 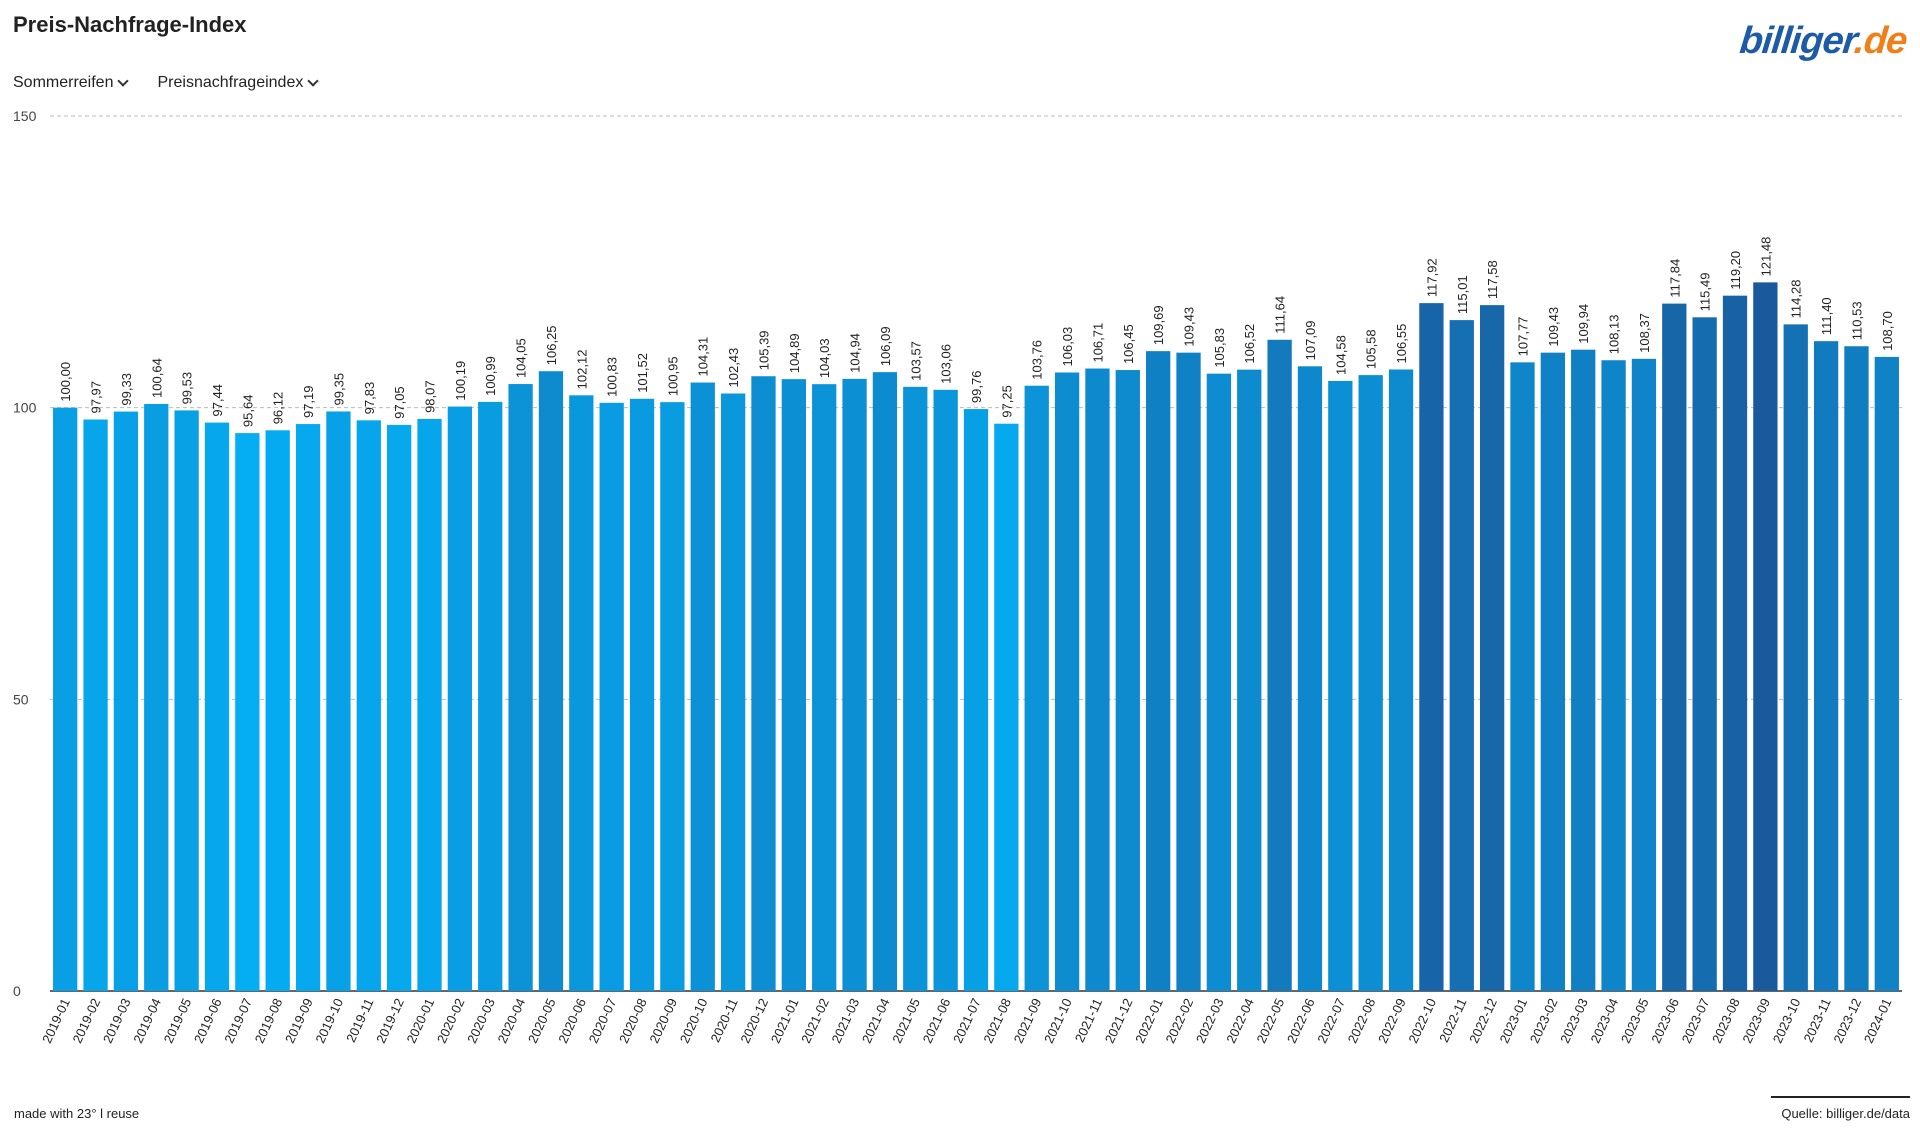 I want to click on x-tick-label: 2019-08, so click(x=269, y=1021).